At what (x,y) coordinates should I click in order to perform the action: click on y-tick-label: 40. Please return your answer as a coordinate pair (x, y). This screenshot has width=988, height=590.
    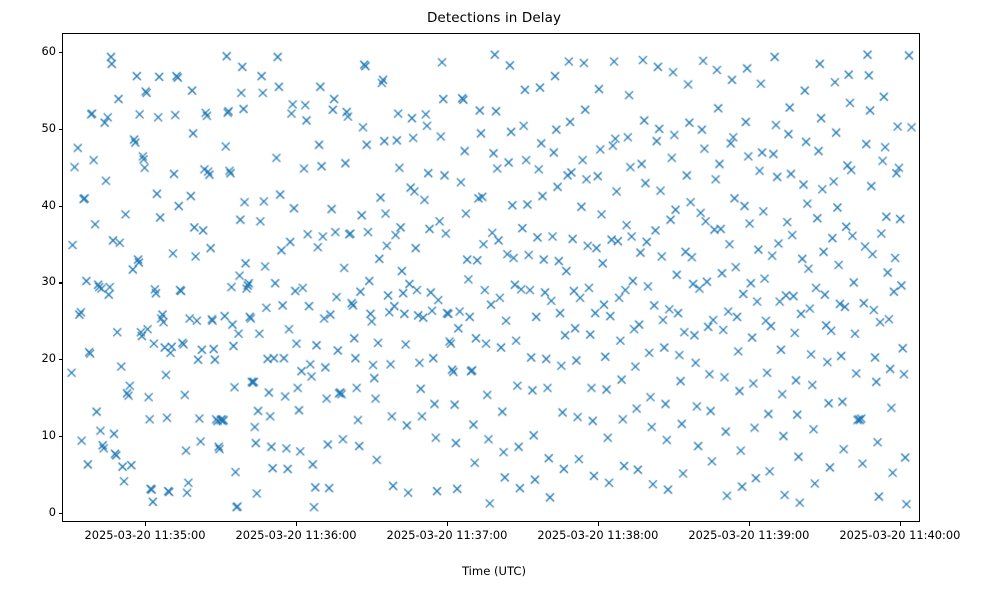
    Looking at the image, I should click on (49, 204).